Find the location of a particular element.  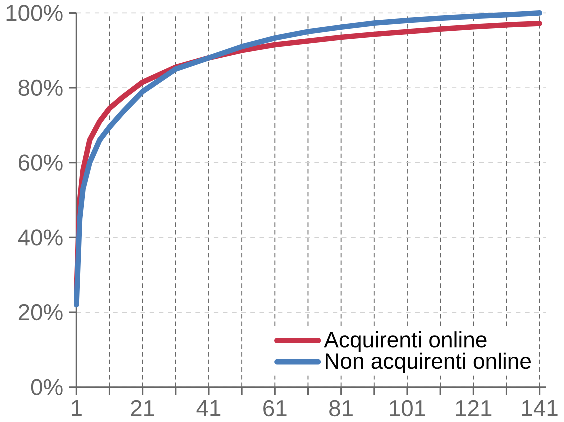

x-tick-label: 101 is located at coordinates (408, 408).